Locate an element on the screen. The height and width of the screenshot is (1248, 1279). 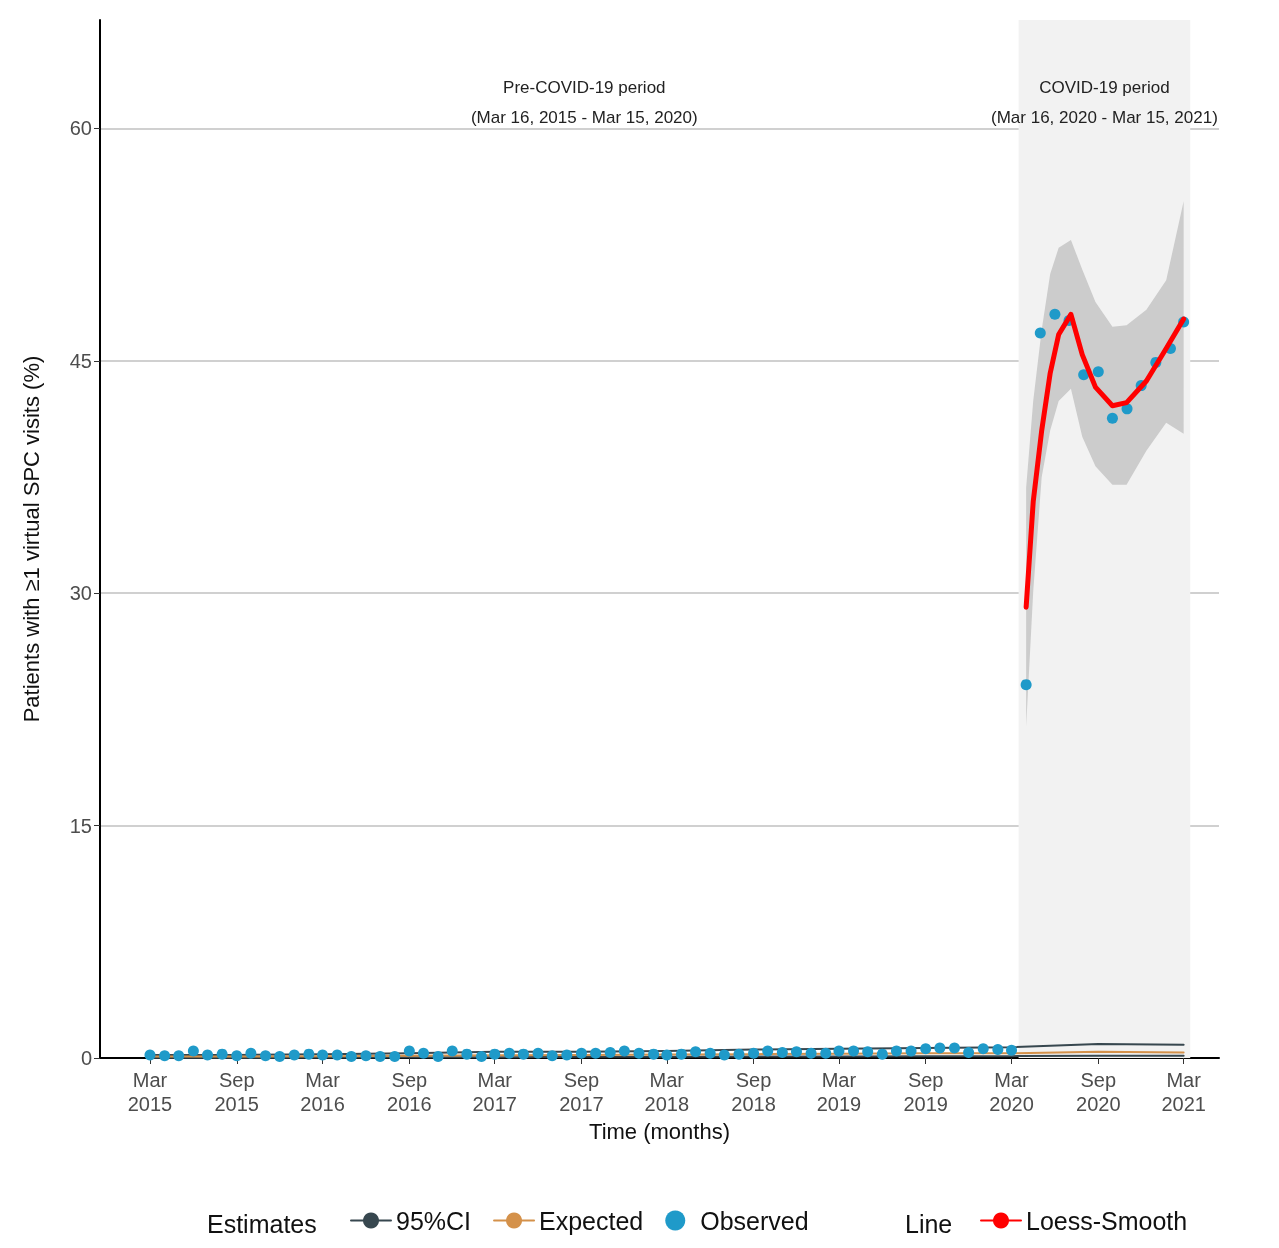
x-tick-label: Mar 2016 is located at coordinates (322, 1092).